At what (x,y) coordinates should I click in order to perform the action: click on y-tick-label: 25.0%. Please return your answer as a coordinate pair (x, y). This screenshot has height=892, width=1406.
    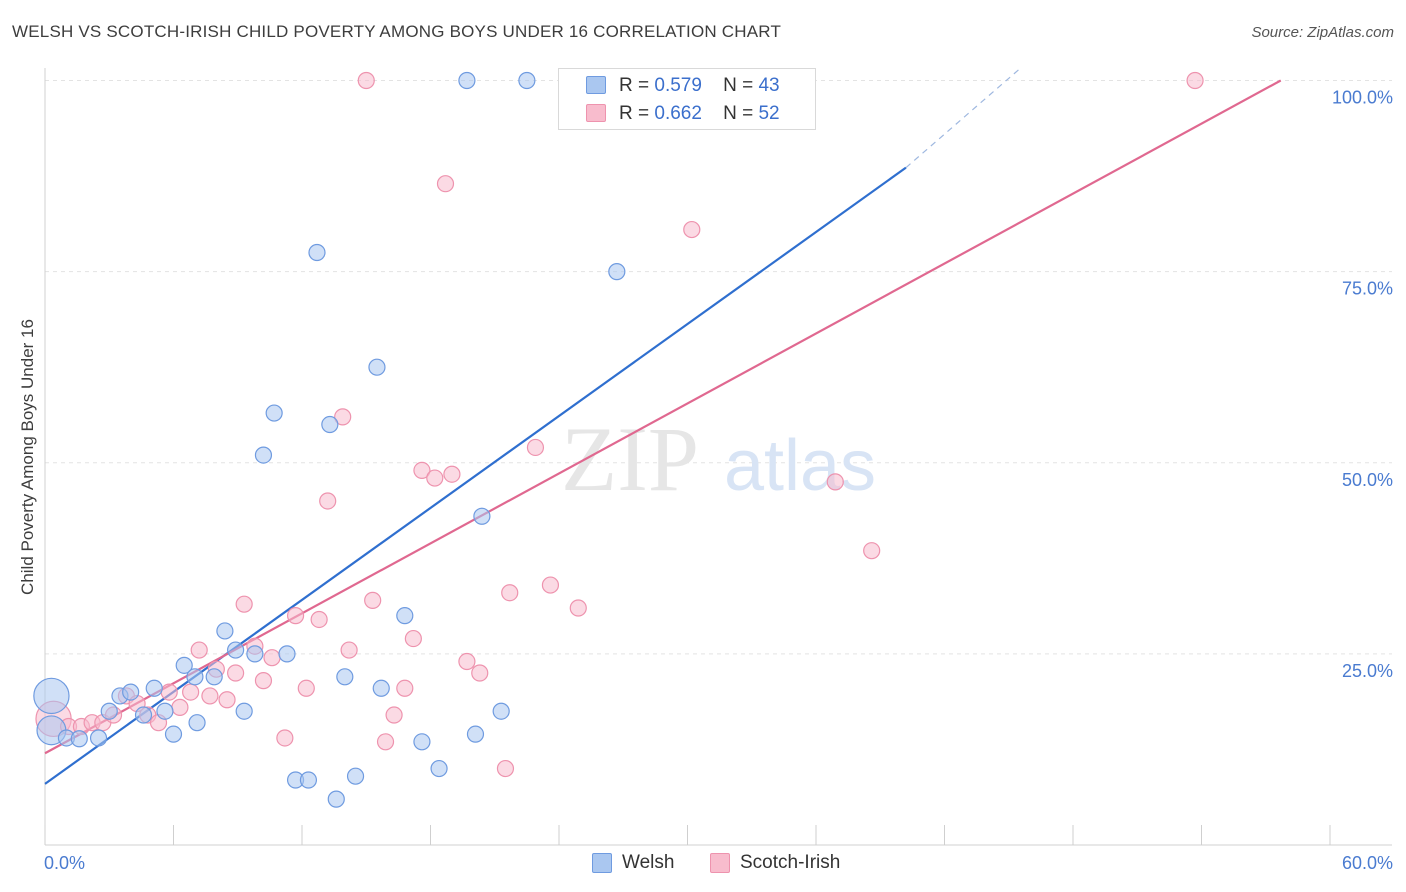
    Looking at the image, I should click on (1367, 671).